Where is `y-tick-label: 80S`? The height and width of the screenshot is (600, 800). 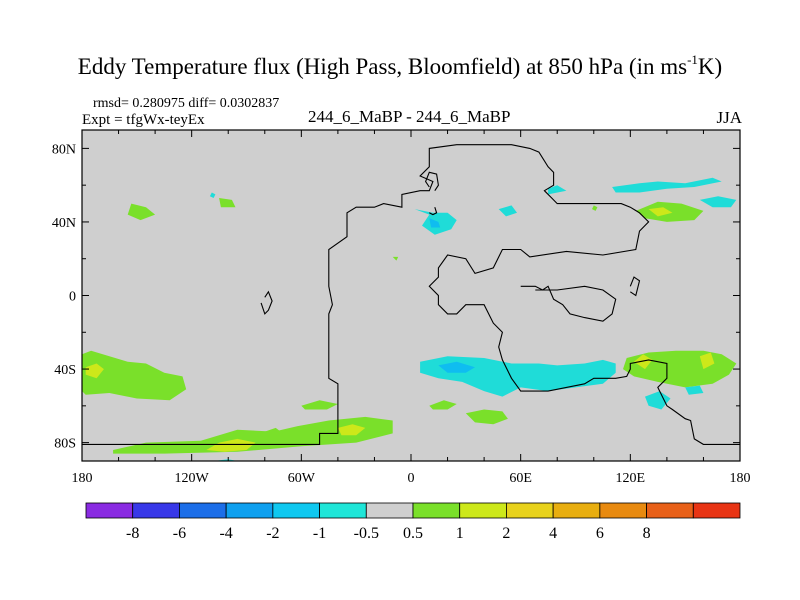 y-tick-label: 80S is located at coordinates (65, 444).